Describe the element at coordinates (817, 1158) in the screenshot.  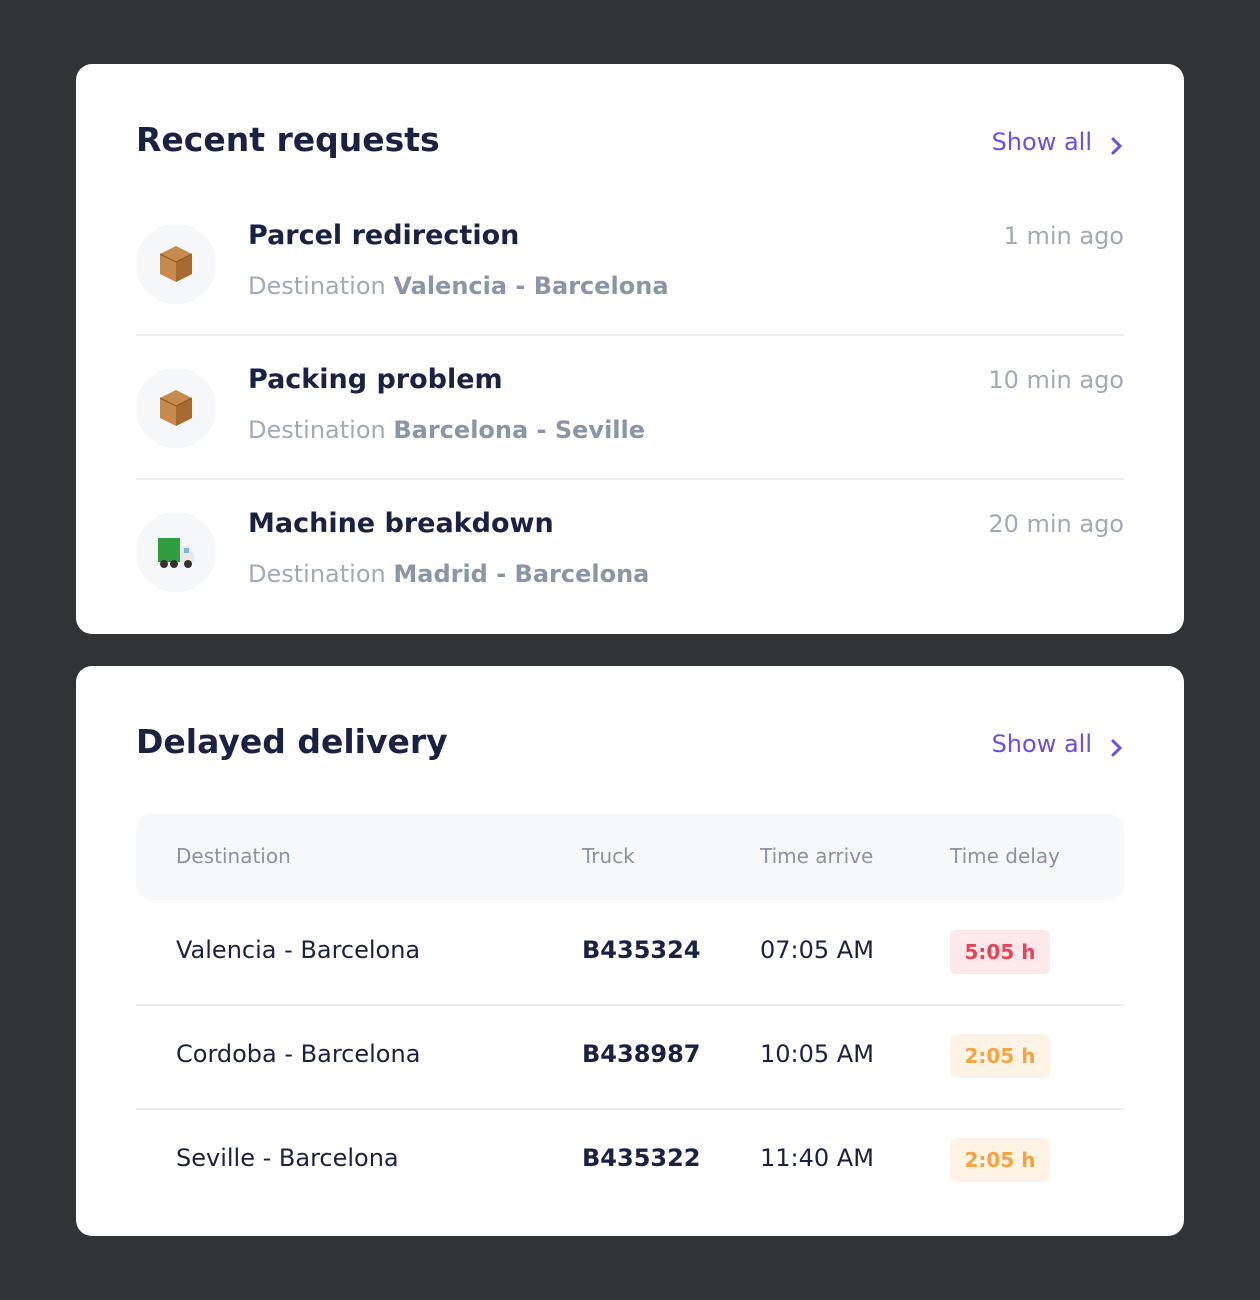
I see `cell: 11:40 AM` at that location.